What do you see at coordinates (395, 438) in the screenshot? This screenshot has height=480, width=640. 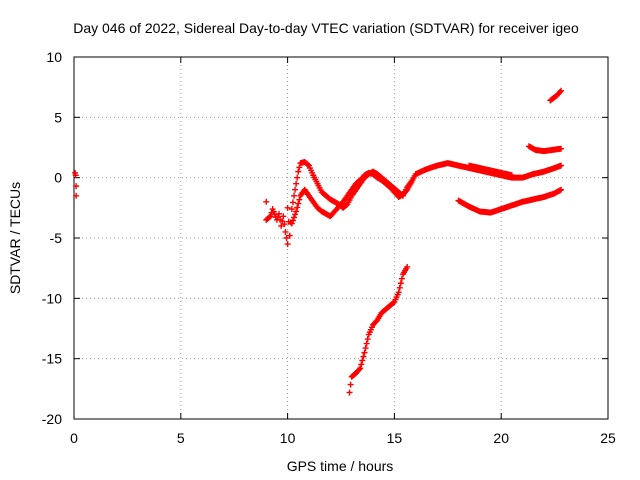 I see `x-tick-label: 15` at bounding box center [395, 438].